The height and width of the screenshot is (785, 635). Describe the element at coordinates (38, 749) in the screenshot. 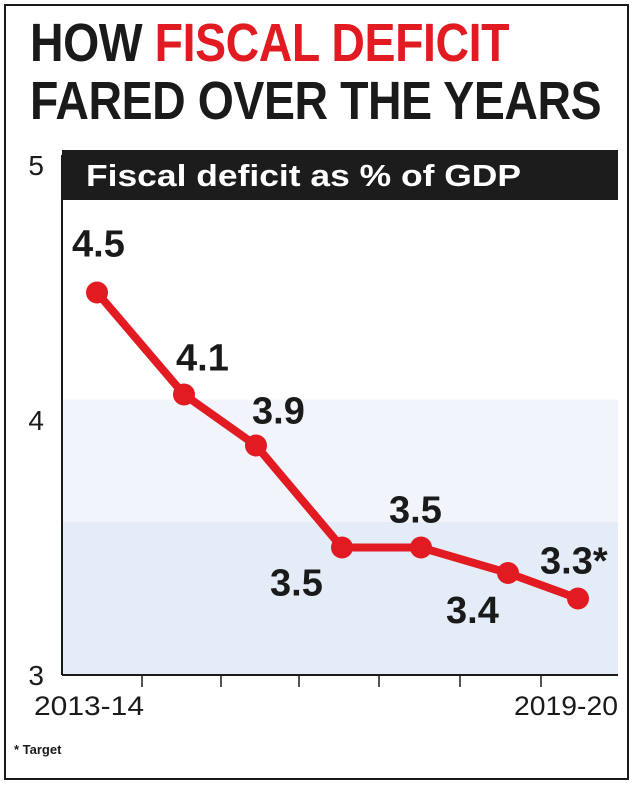

I see `footnote: * Target` at that location.